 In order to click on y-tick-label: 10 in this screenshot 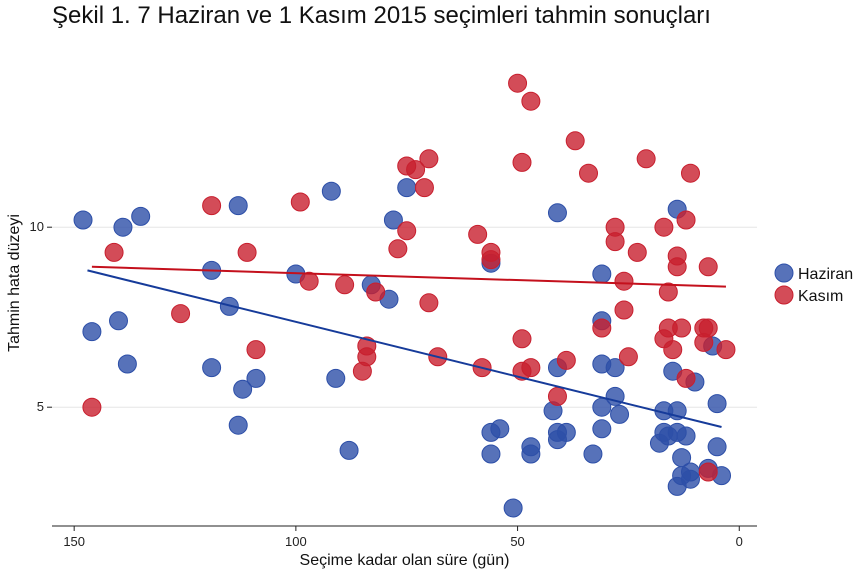, I will do `click(37, 226)`.